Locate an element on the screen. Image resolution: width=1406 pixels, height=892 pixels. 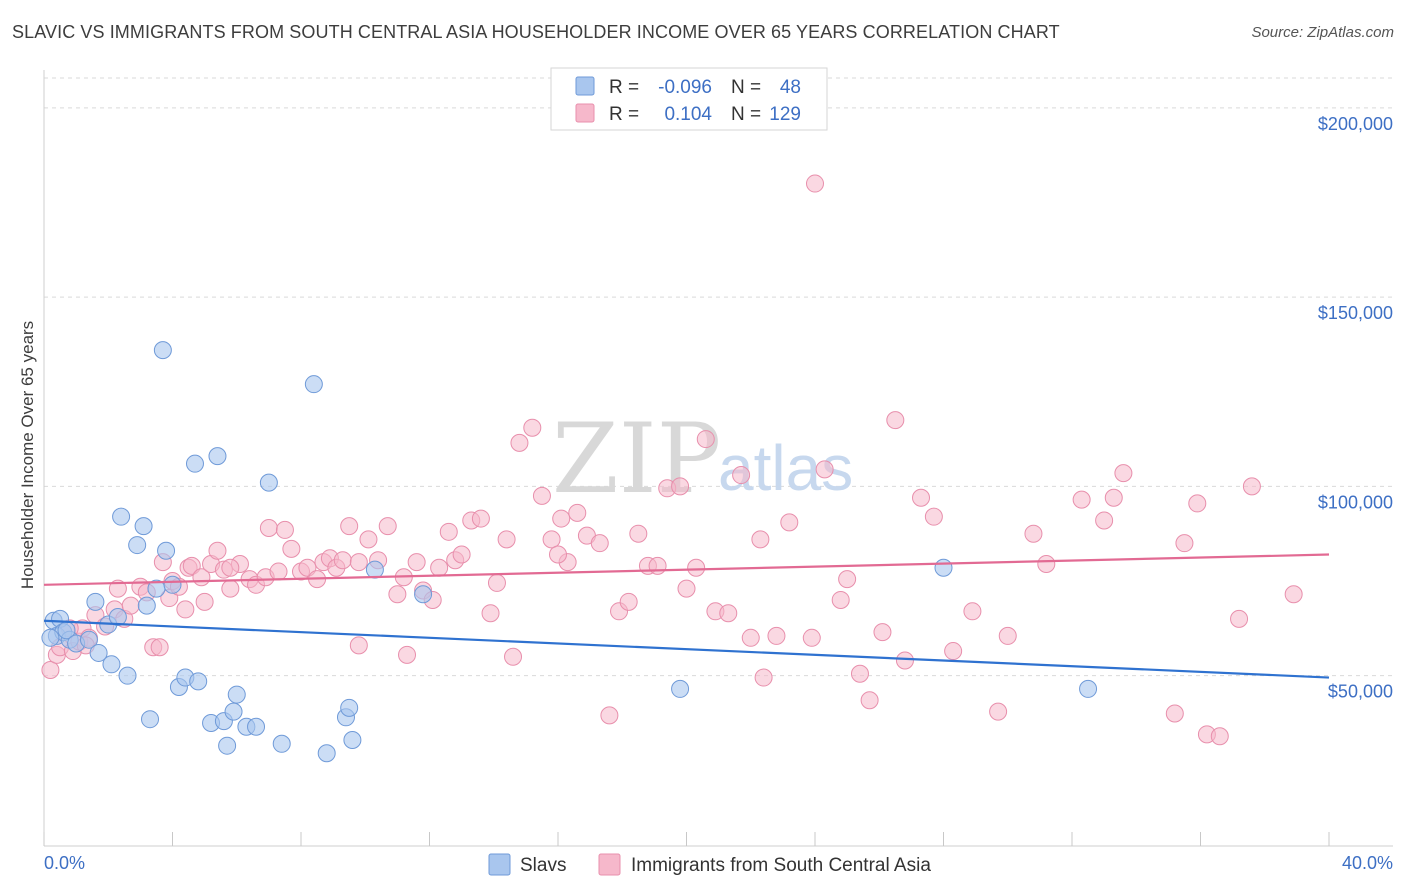
legend-top: R = -0.096 N = 48 R = 0.104 N = 129 is located at coordinates (689, 99).